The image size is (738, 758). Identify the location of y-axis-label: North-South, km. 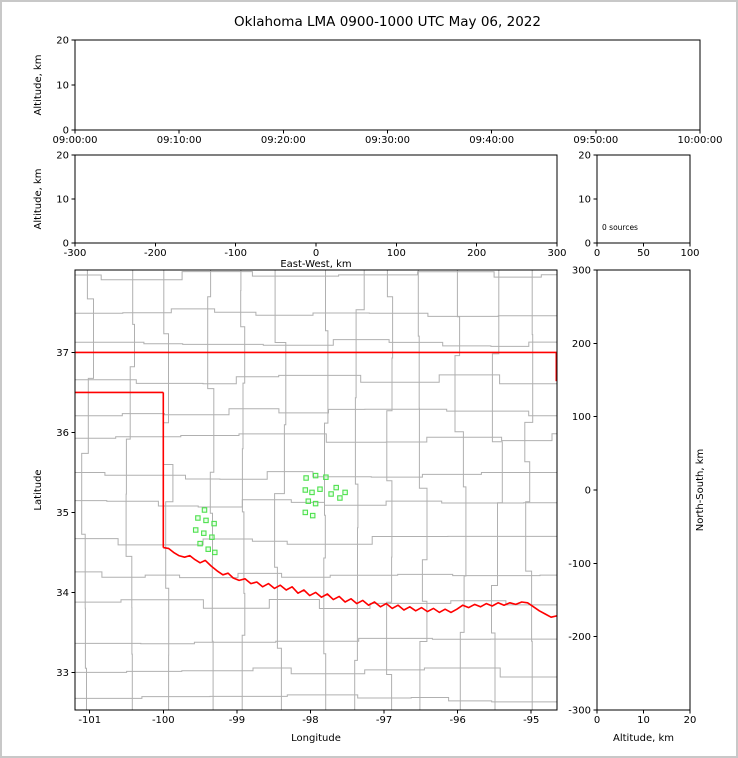
(700, 490).